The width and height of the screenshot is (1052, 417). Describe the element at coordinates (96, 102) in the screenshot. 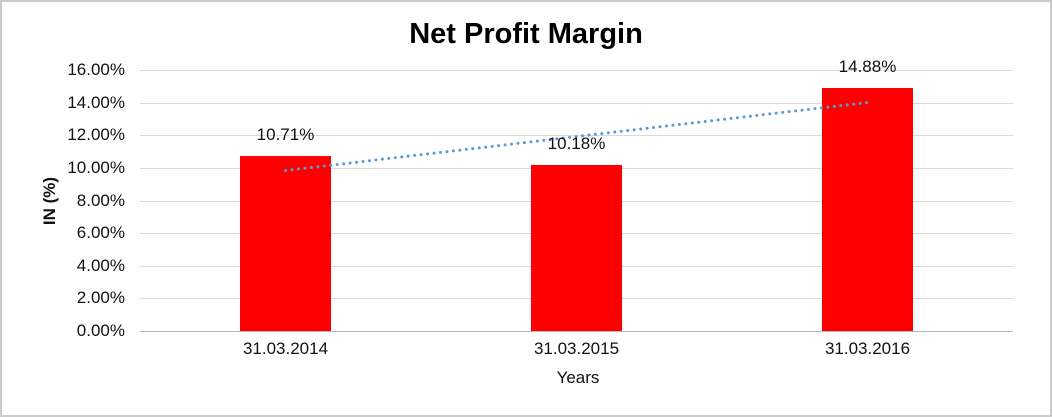

I see `y-tick-label: 14.00%` at that location.